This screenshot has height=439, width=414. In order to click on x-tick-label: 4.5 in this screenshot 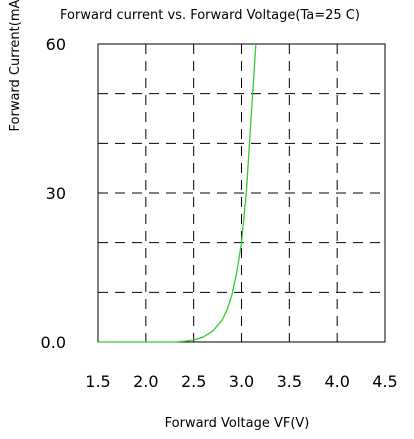, I will do `click(384, 381)`.